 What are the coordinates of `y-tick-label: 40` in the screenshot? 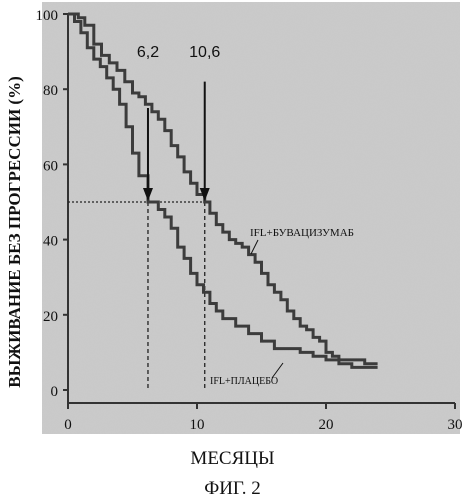 It's located at (50, 242).